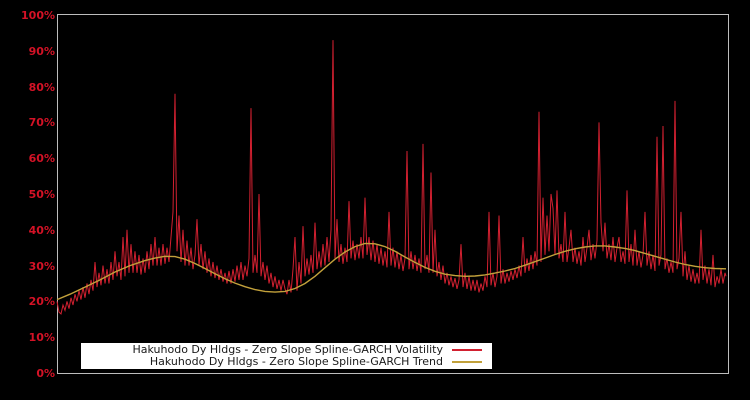 The width and height of the screenshot is (750, 400). Describe the element at coordinates (41, 266) in the screenshot. I see `y-tick-label: 30%` at that location.